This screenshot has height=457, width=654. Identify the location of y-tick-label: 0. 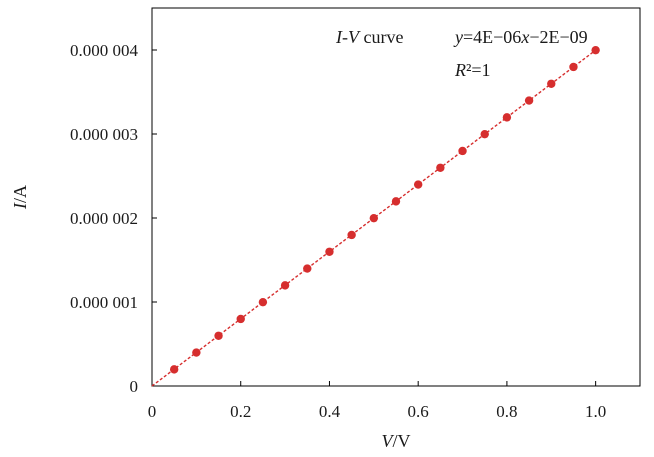
(134, 386).